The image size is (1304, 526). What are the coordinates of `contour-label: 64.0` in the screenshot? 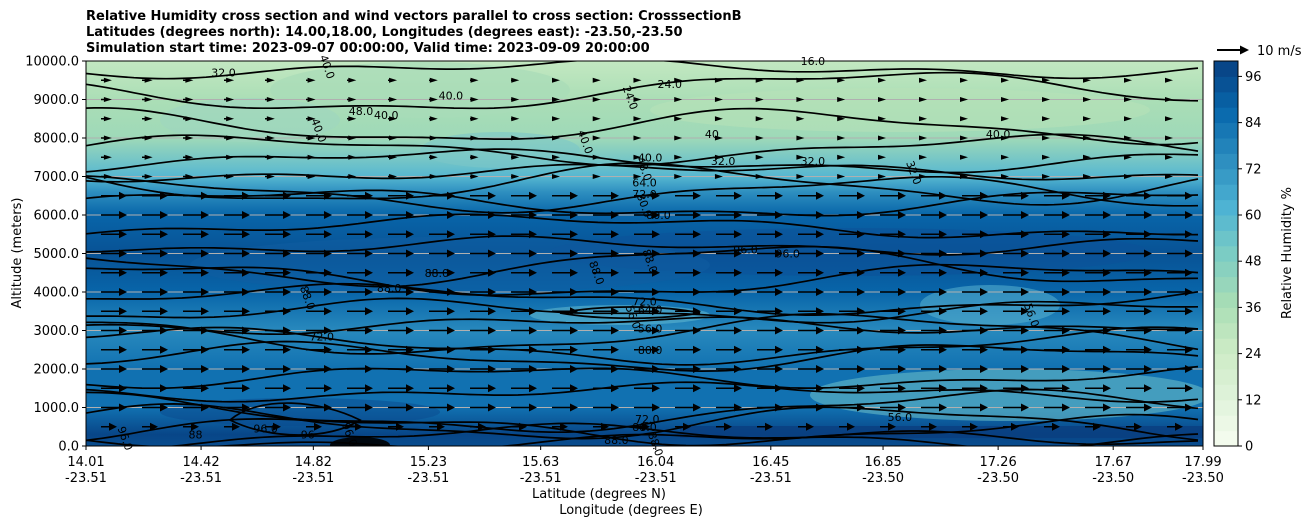 It's located at (644, 182).